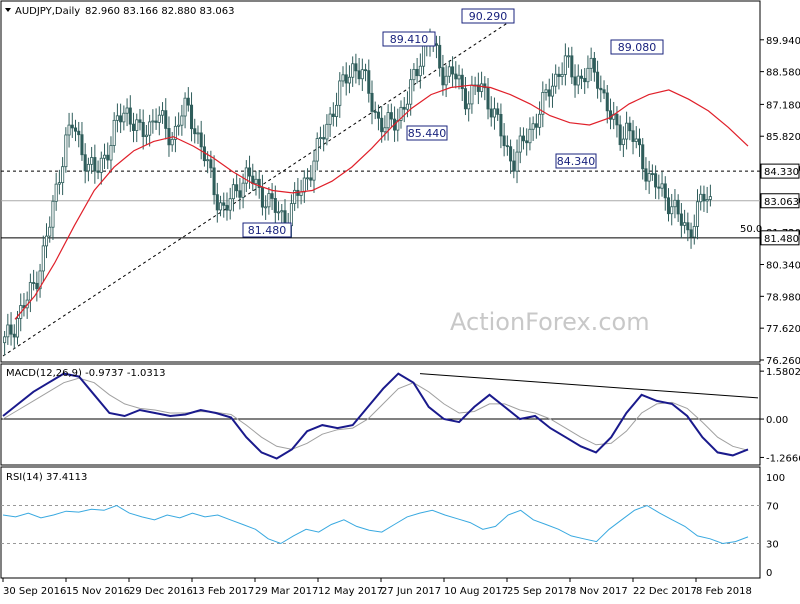 The image size is (800, 604). I want to click on axis-price-box, so click(780, 201).